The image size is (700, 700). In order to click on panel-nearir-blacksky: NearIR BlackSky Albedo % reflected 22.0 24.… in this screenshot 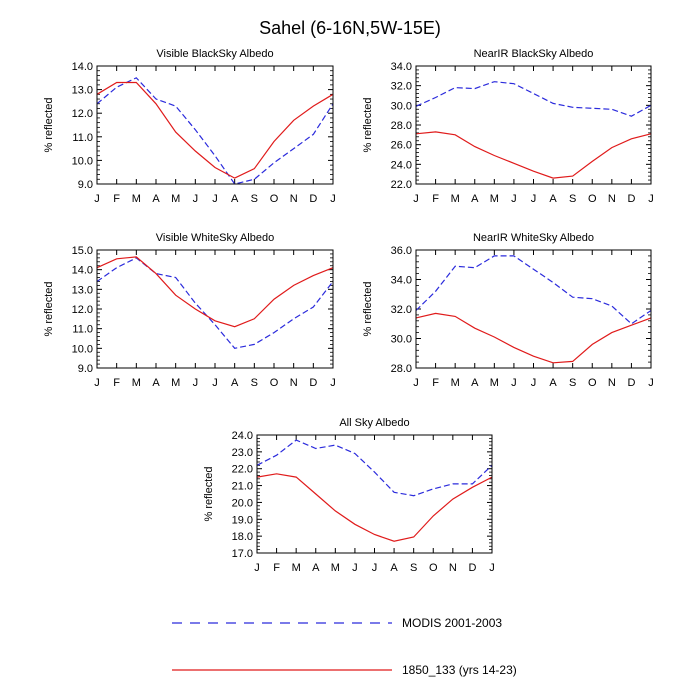, I will do `click(508, 126)`.